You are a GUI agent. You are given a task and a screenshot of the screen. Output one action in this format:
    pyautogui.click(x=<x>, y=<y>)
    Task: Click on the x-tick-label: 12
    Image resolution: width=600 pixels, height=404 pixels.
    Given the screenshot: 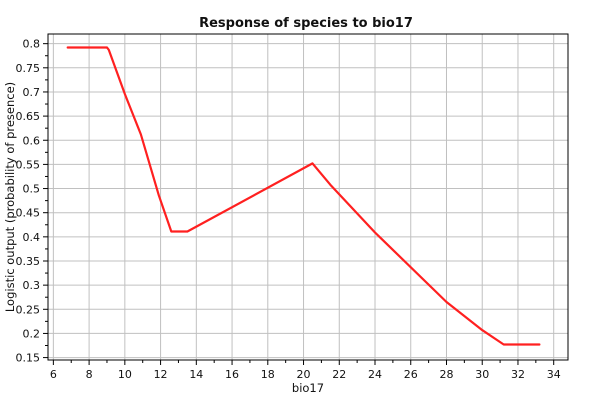 What is the action you would take?
    pyautogui.click(x=161, y=374)
    